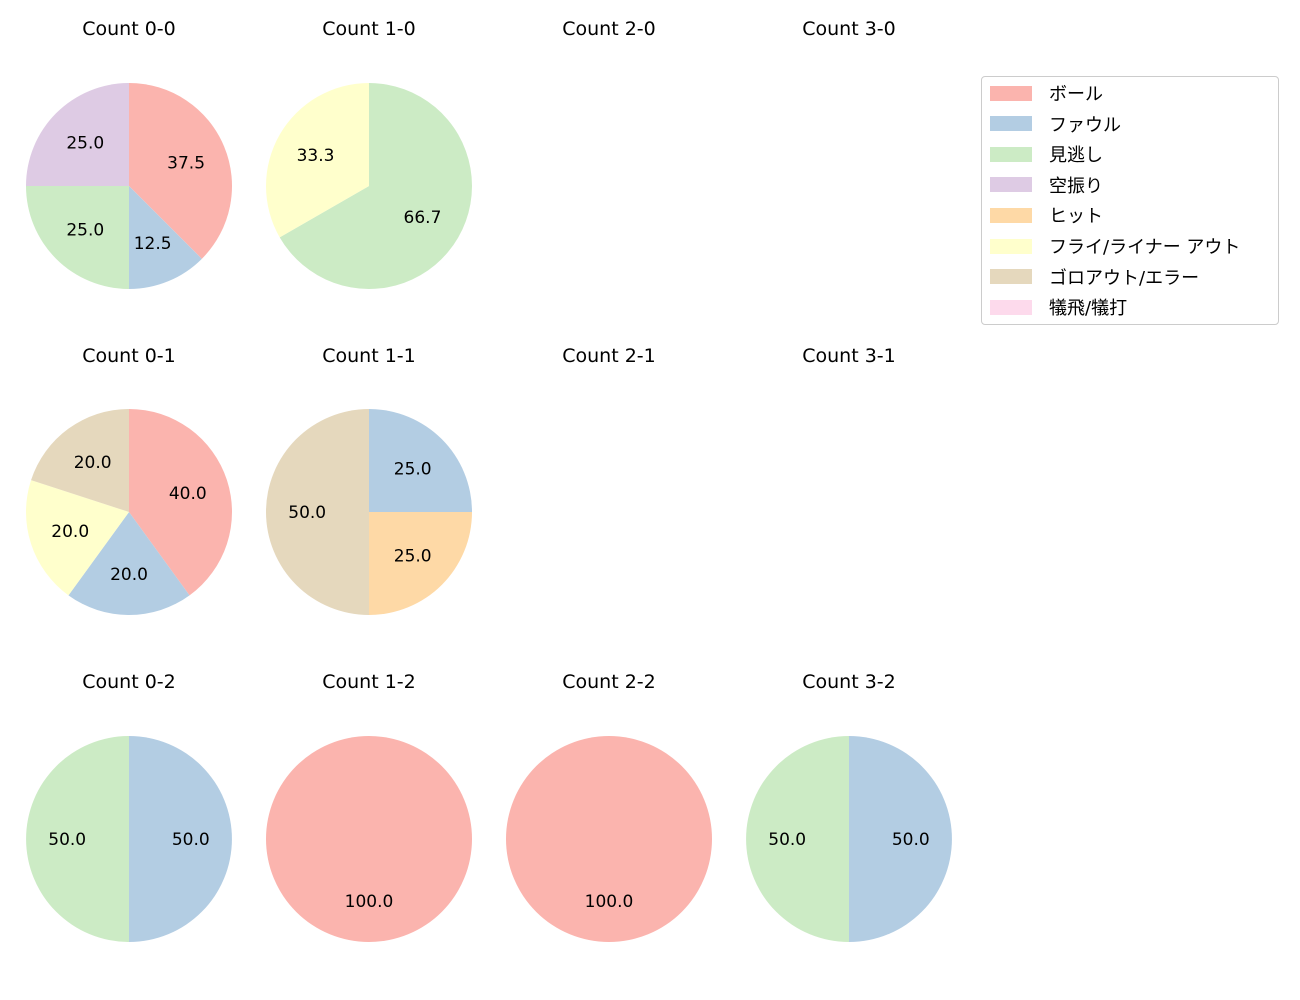 The height and width of the screenshot is (1000, 1300). I want to click on pie-title: Count 3-0, so click(849, 29).